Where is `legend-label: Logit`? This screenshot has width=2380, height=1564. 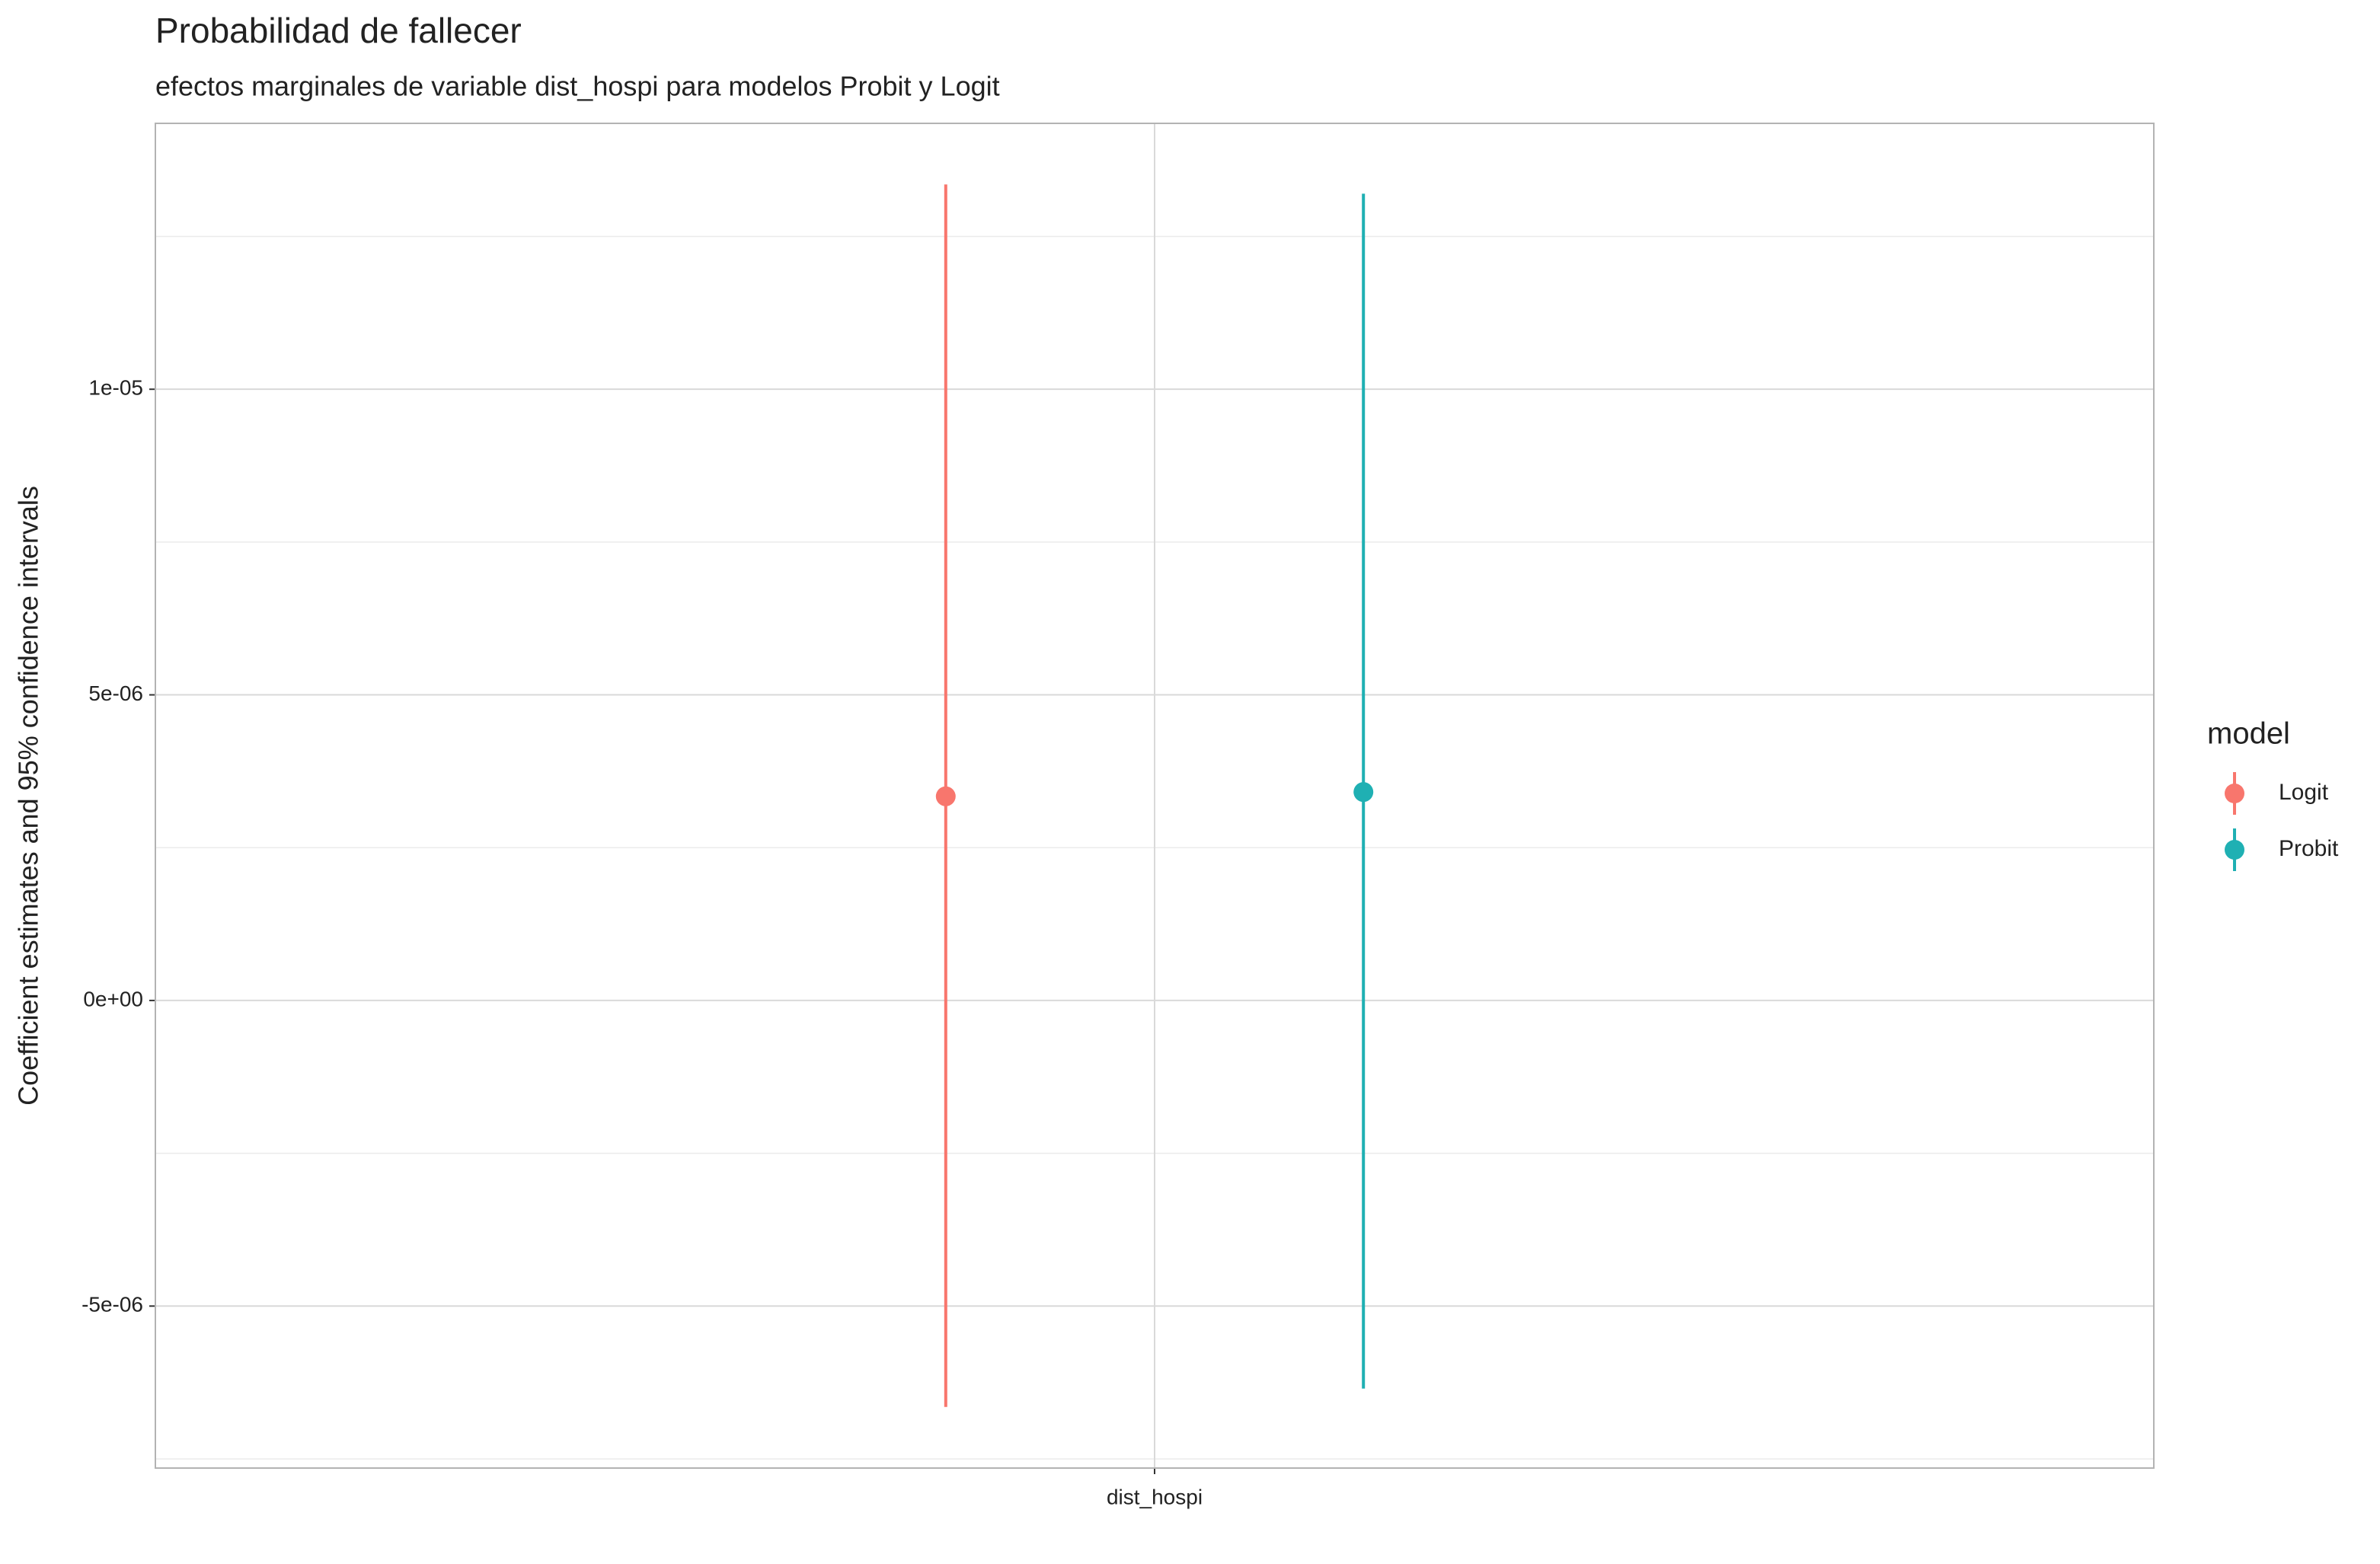
legend-label: Logit is located at coordinates (2304, 793).